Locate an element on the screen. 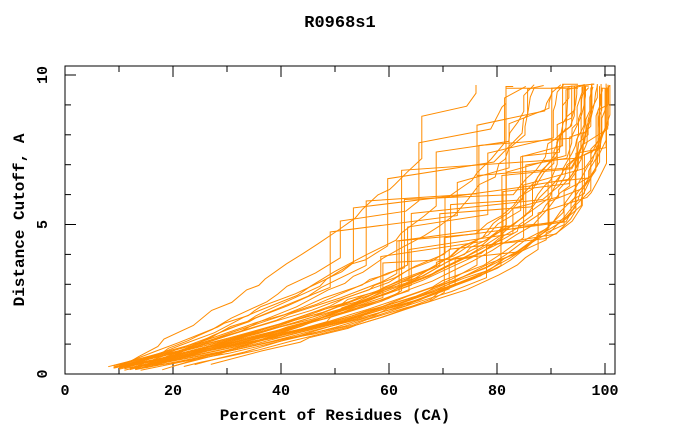 This screenshot has height=440, width=680. plot-title: R0968s1 is located at coordinates (339, 23).